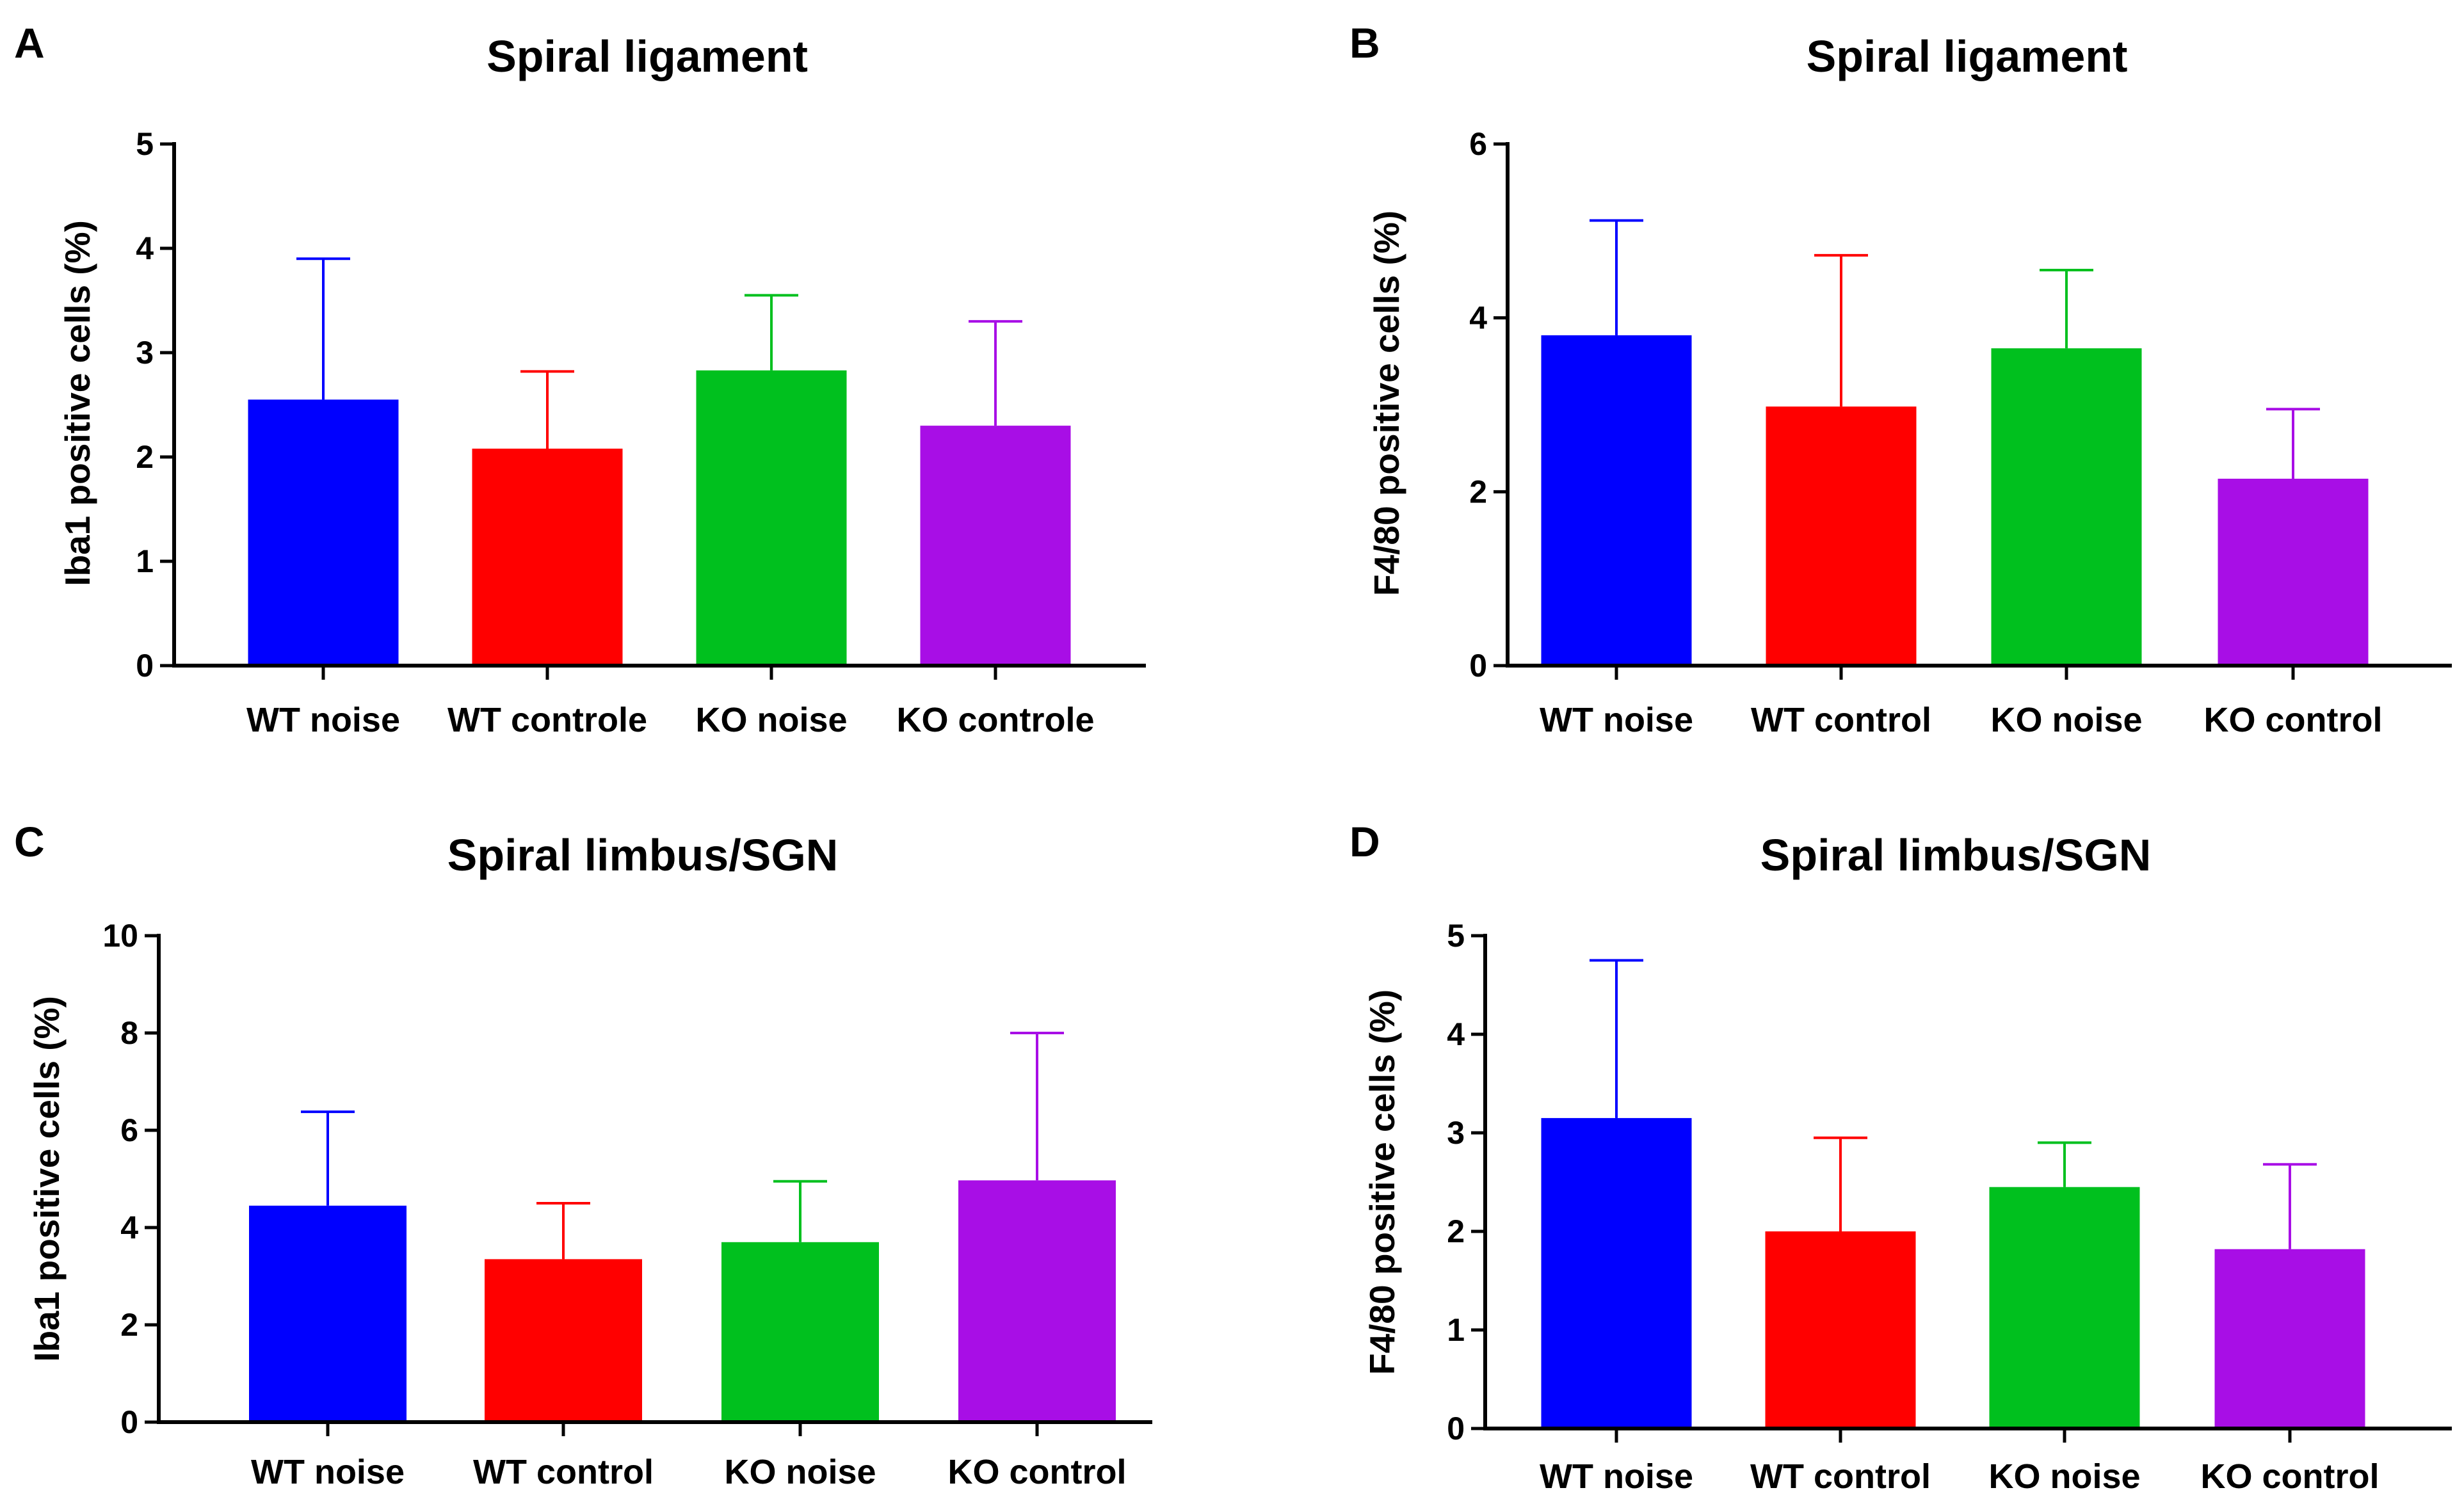 This screenshot has width=2464, height=1497. What do you see at coordinates (547, 720) in the screenshot?
I see `x-tick-label: WT controle` at bounding box center [547, 720].